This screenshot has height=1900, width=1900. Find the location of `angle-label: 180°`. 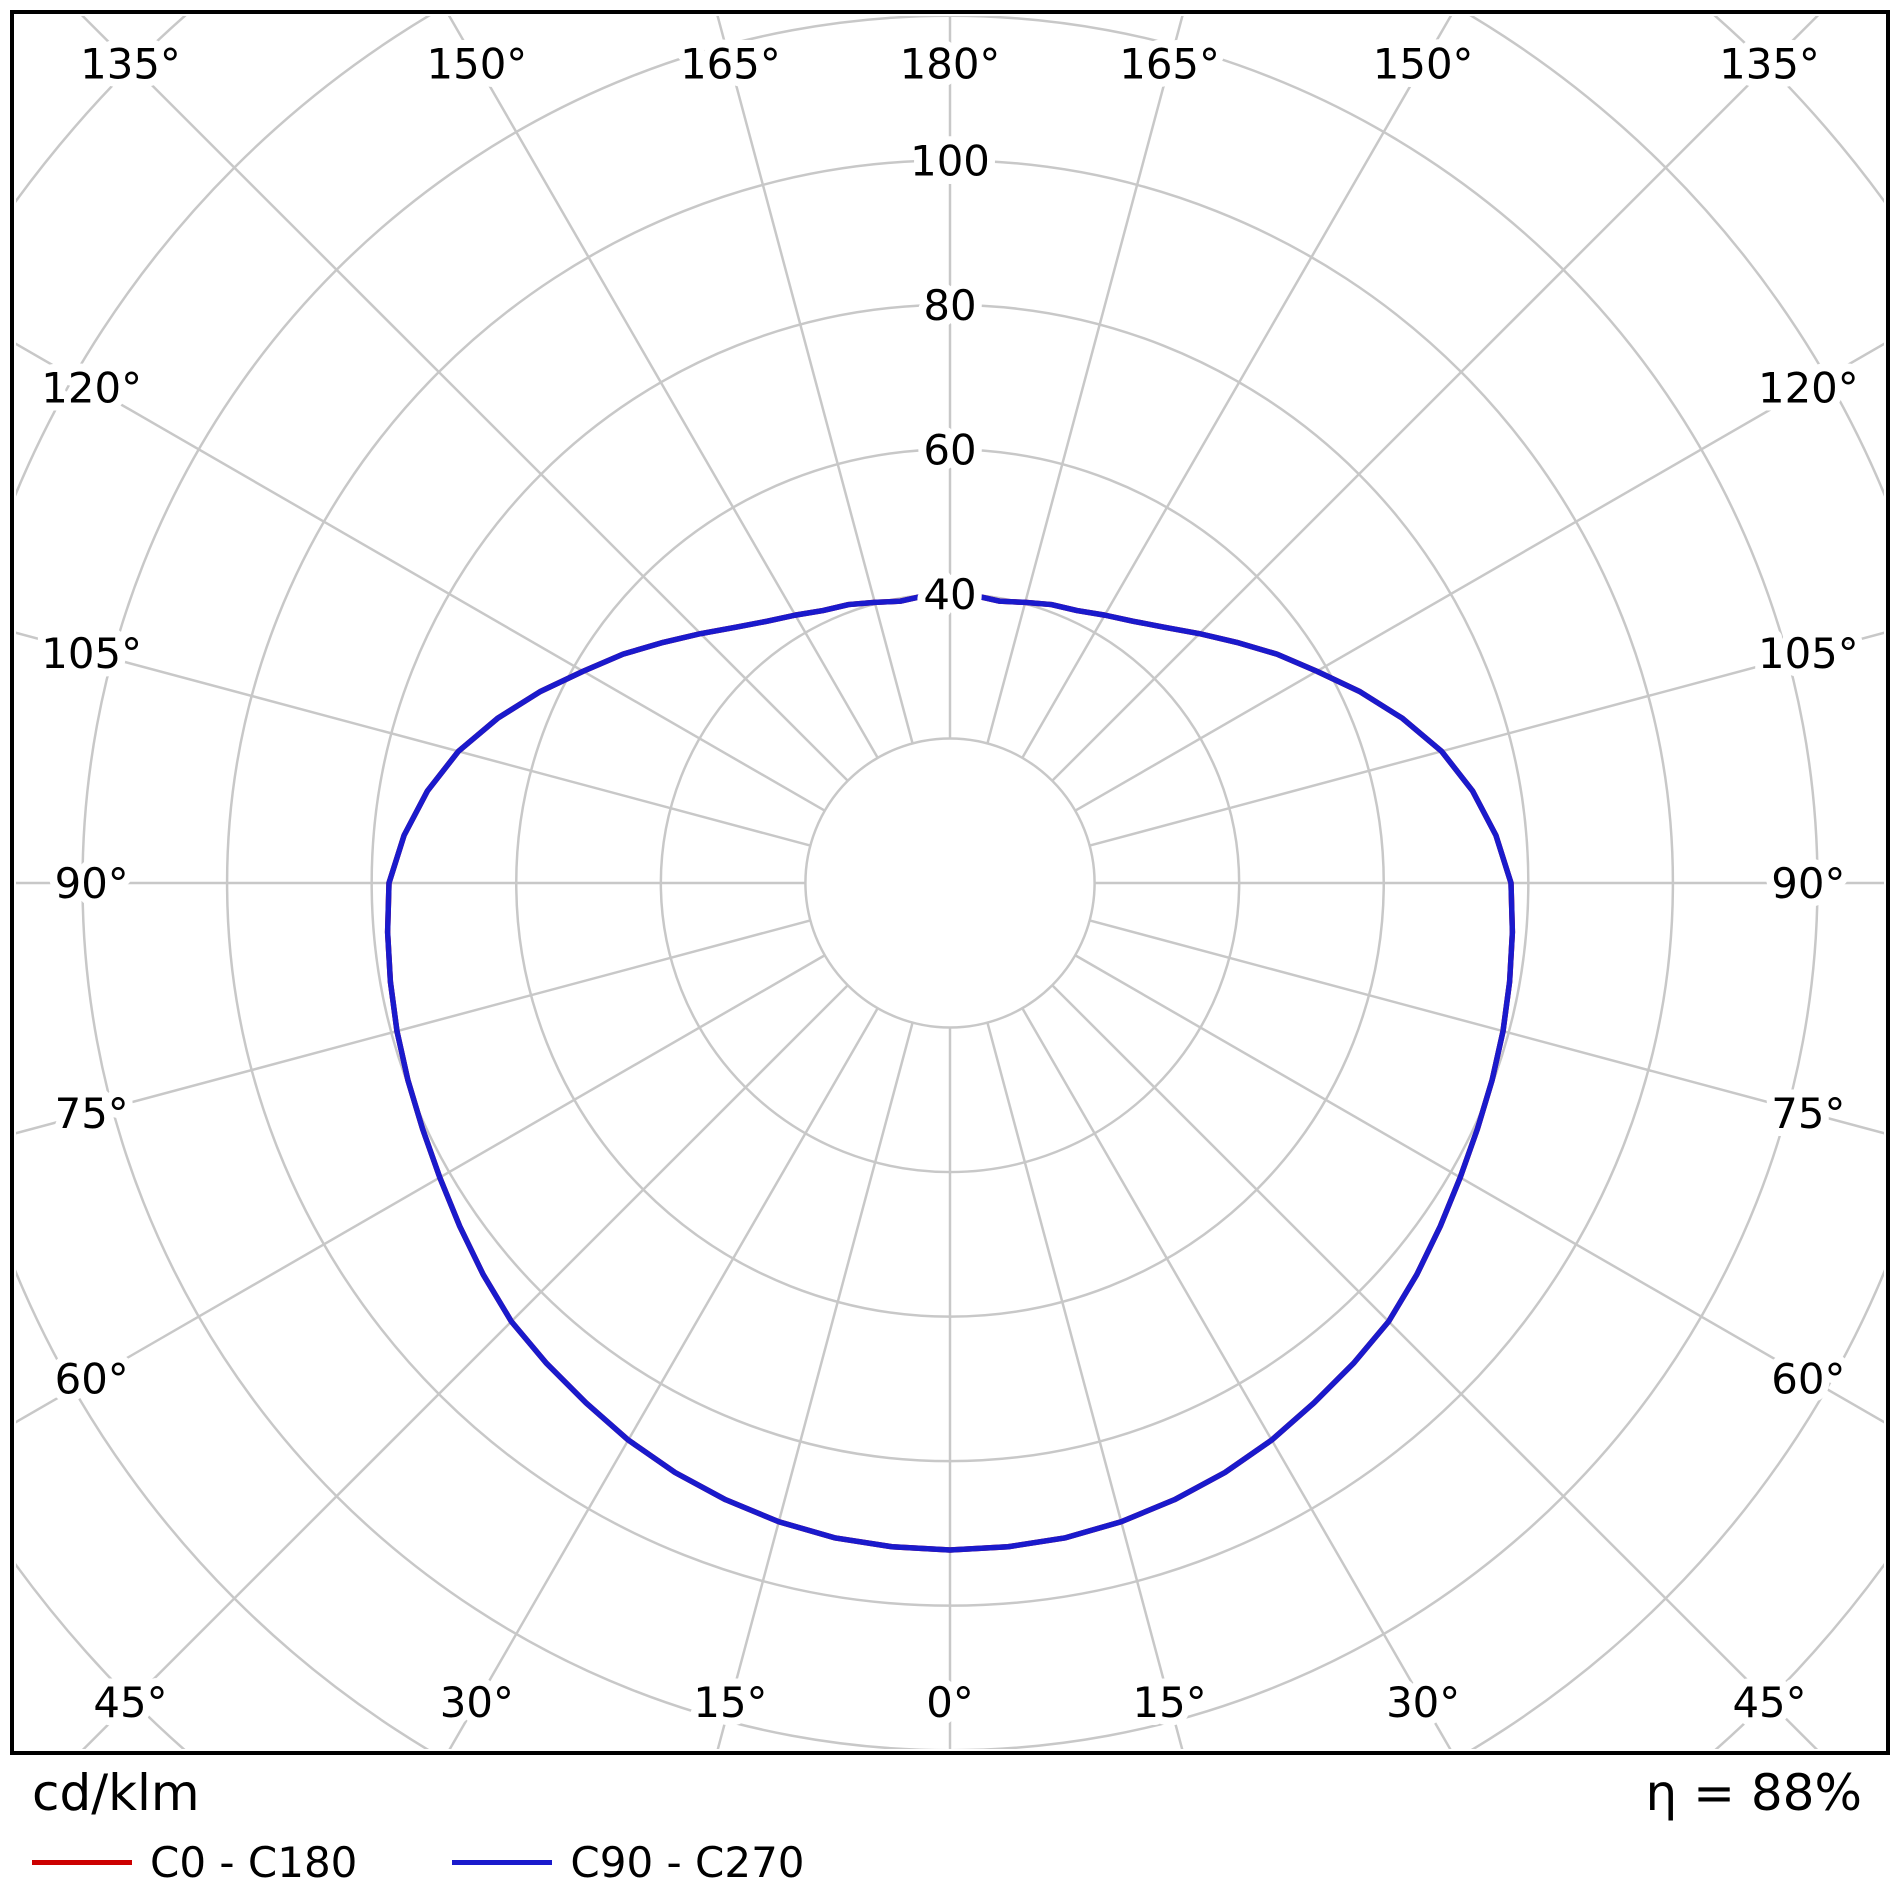

angle-label: 180° is located at coordinates (950, 64).